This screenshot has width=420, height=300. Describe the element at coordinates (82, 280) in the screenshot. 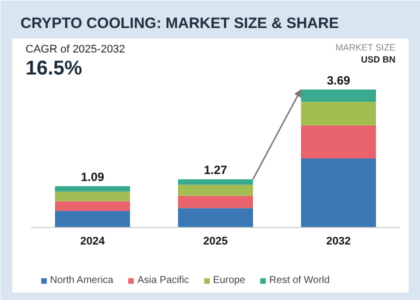

I see `legend-label: North America` at that location.